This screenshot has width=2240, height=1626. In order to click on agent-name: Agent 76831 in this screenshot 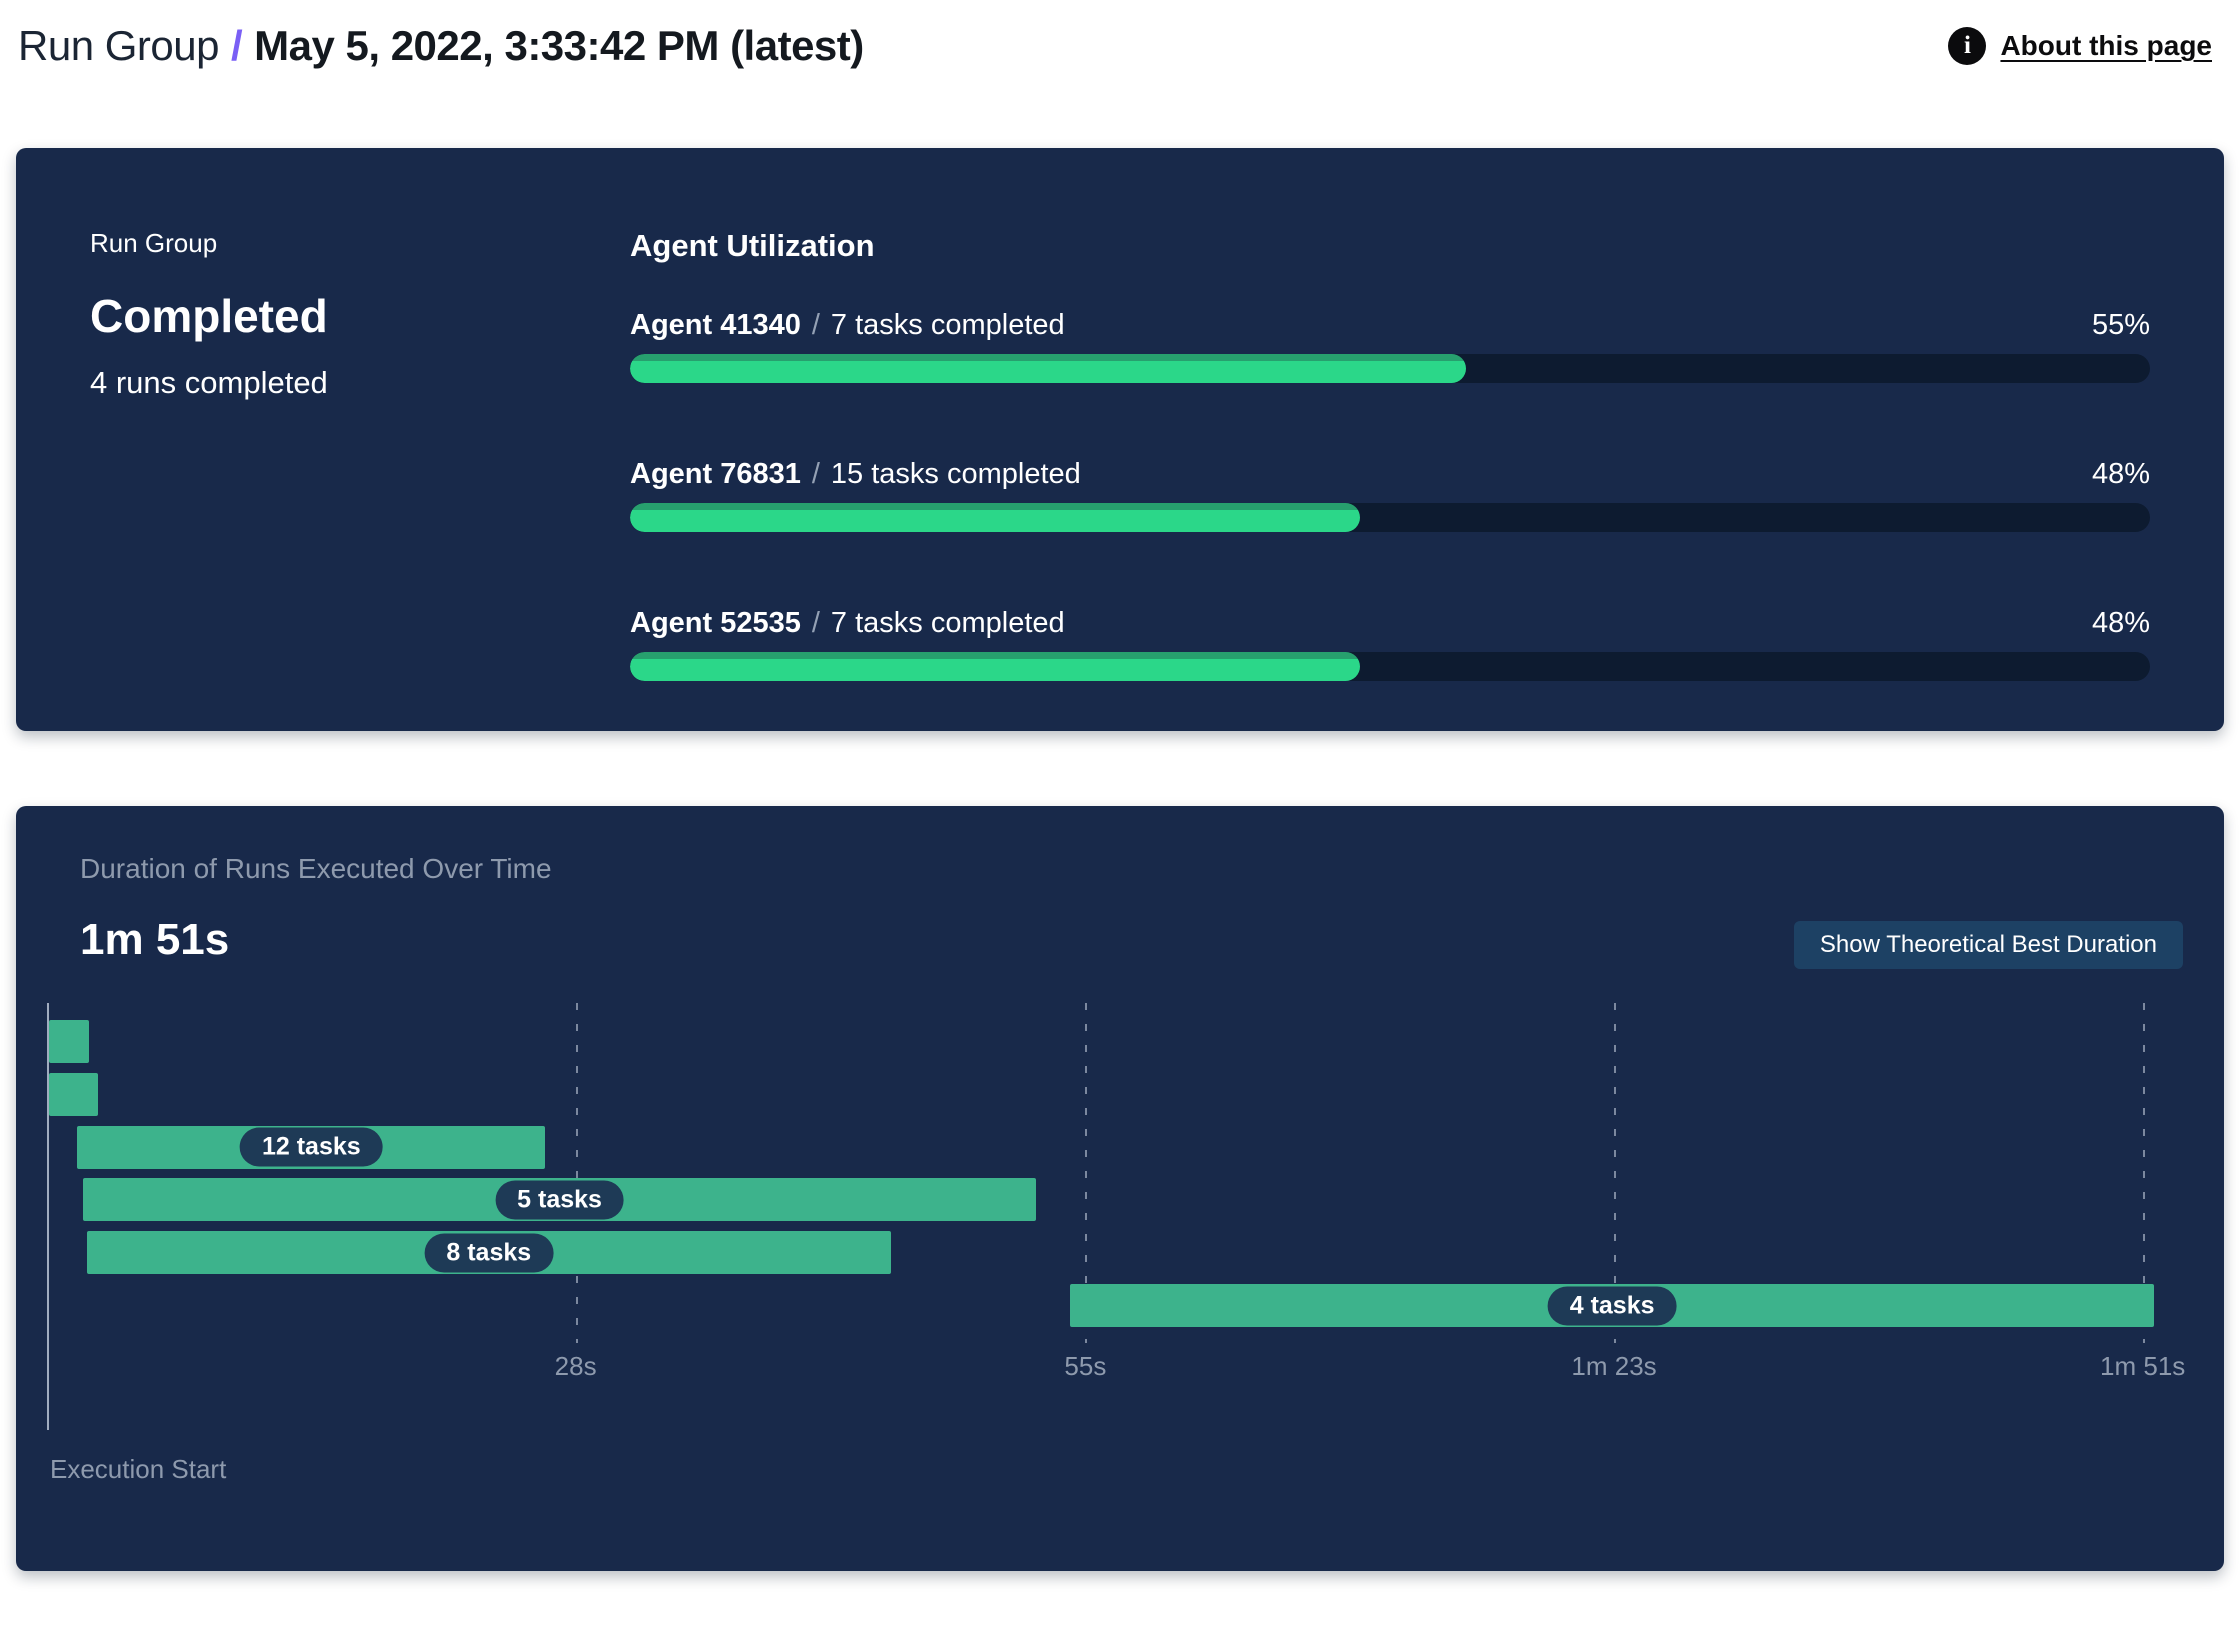, I will do `click(715, 474)`.